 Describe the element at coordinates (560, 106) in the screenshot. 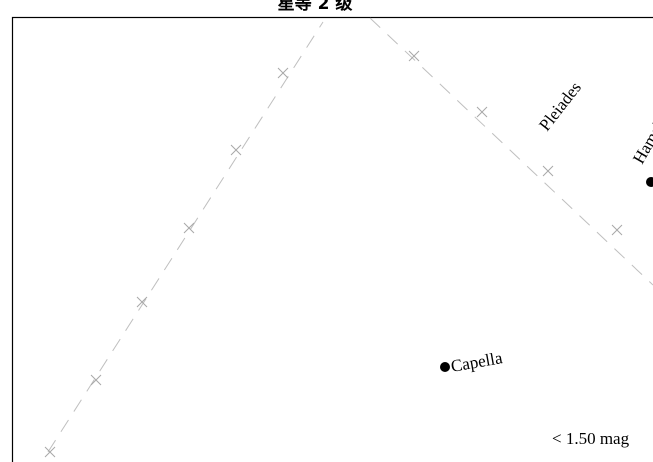

I see `cluster-label-pleiades: Pleiades` at that location.